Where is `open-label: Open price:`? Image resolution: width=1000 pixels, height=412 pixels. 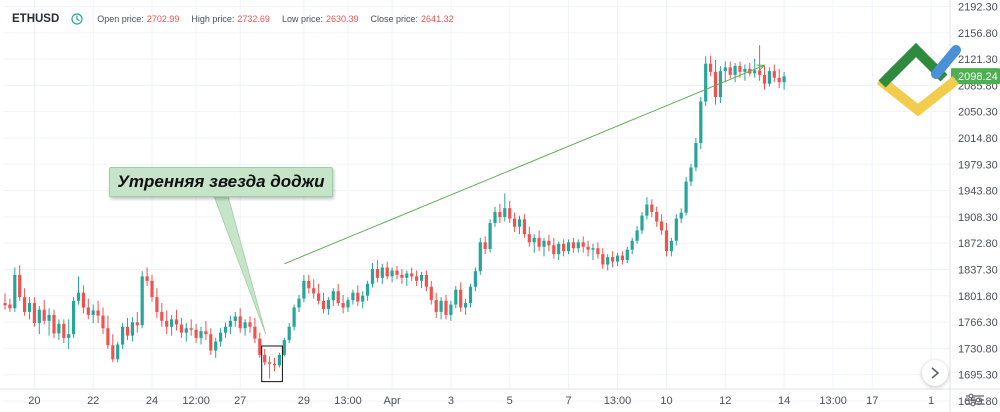
open-label: Open price: is located at coordinates (120, 19).